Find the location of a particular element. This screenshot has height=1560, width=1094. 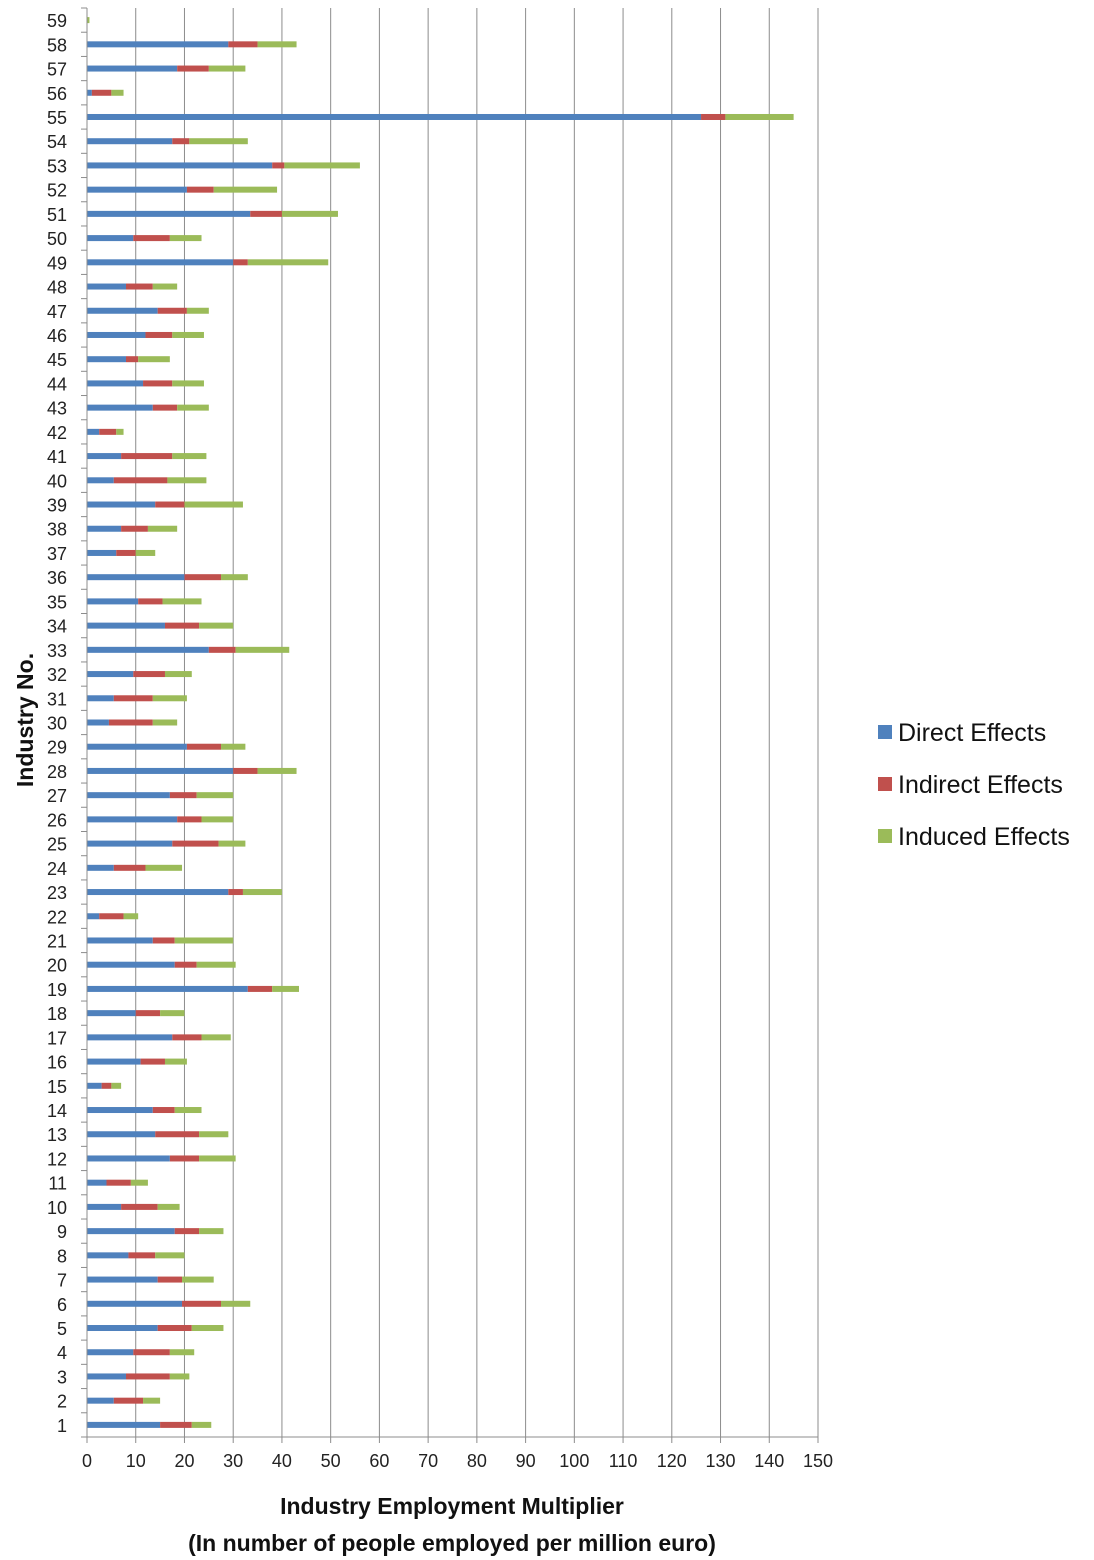

y-tick-label: 12 is located at coordinates (57, 1159).